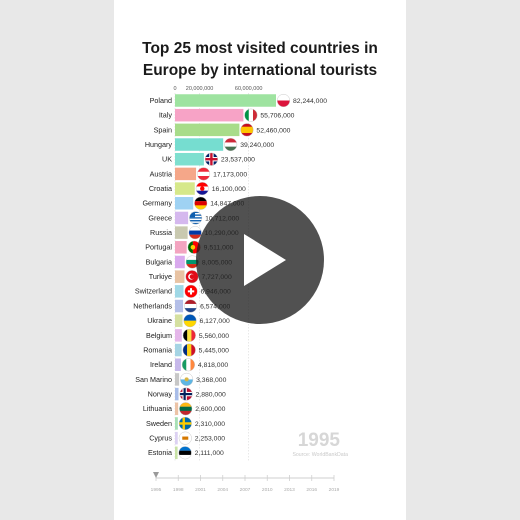 This screenshot has width=520, height=520. I want to click on lithuania-flag-icon, so click(186, 409).